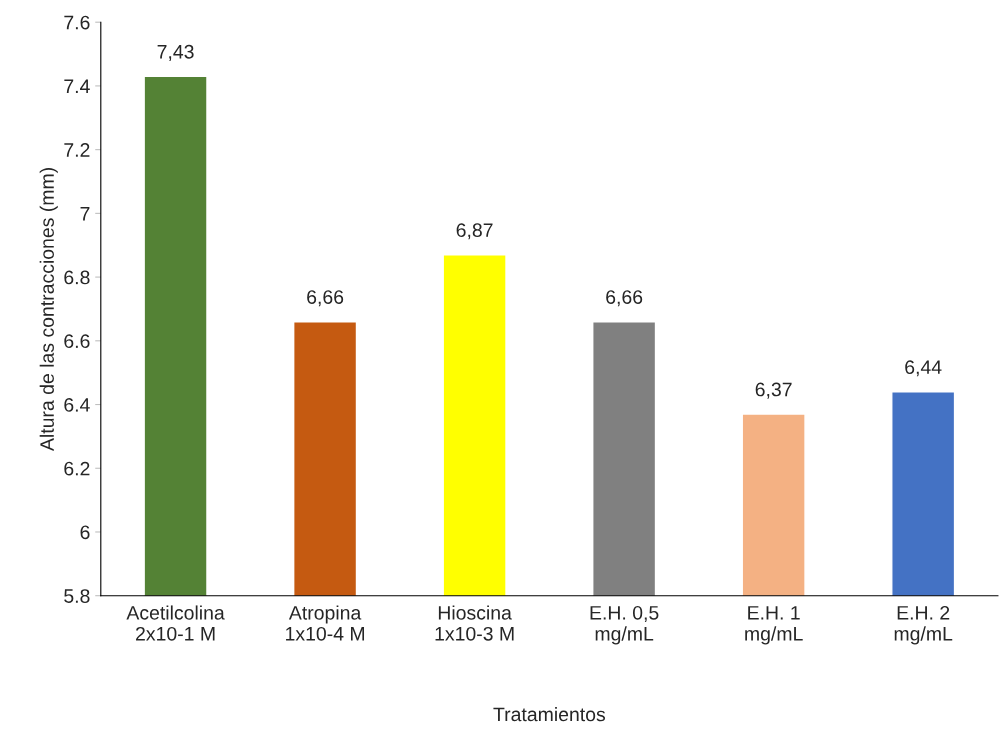 The height and width of the screenshot is (740, 1008). Describe the element at coordinates (77, 405) in the screenshot. I see `y-tick-label: 6.4` at that location.